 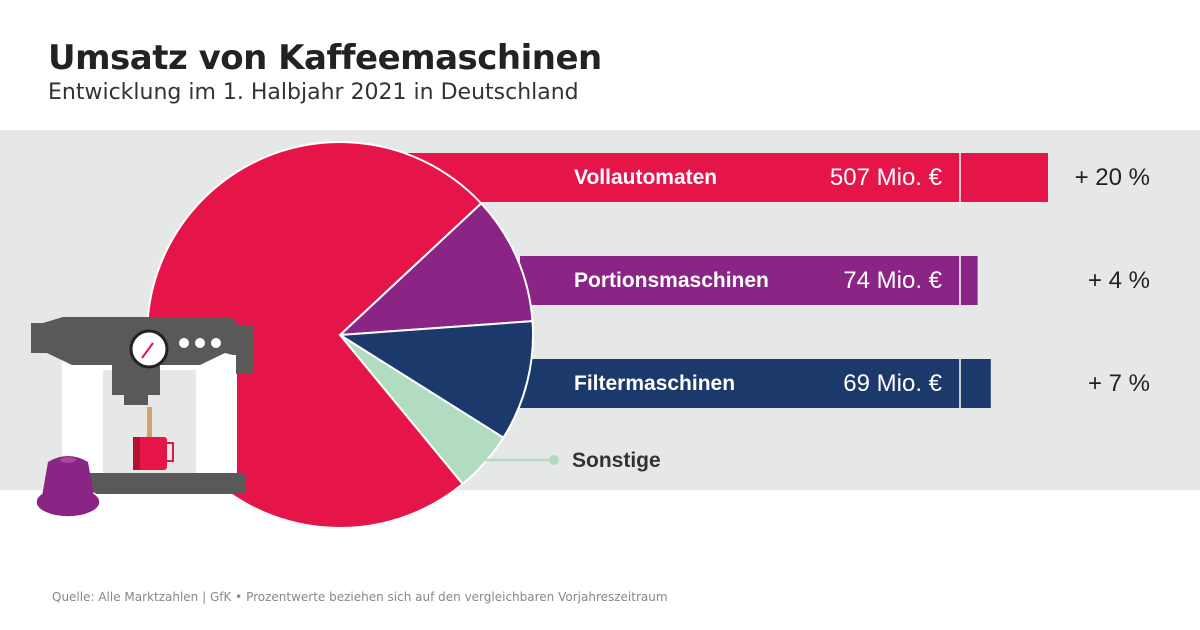 I want to click on coffee-machine-illustration, so click(x=142, y=417).